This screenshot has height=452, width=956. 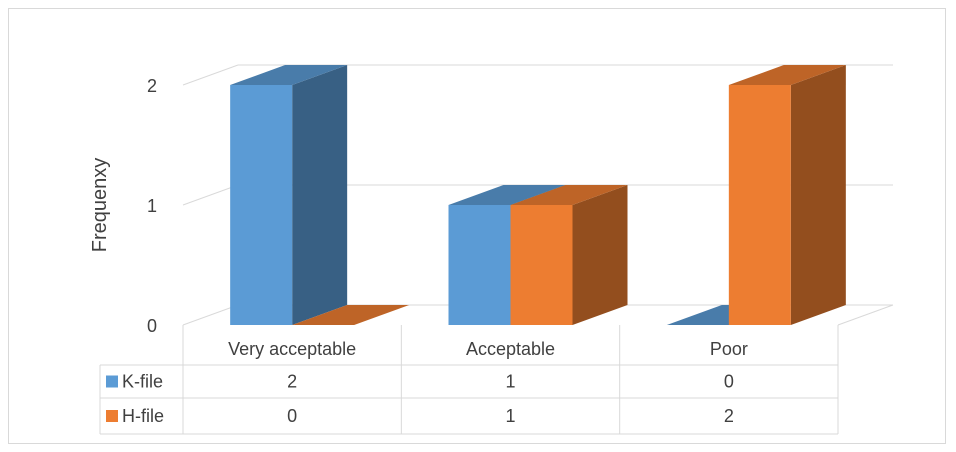 I want to click on floor-edge, so click(x=865, y=315).